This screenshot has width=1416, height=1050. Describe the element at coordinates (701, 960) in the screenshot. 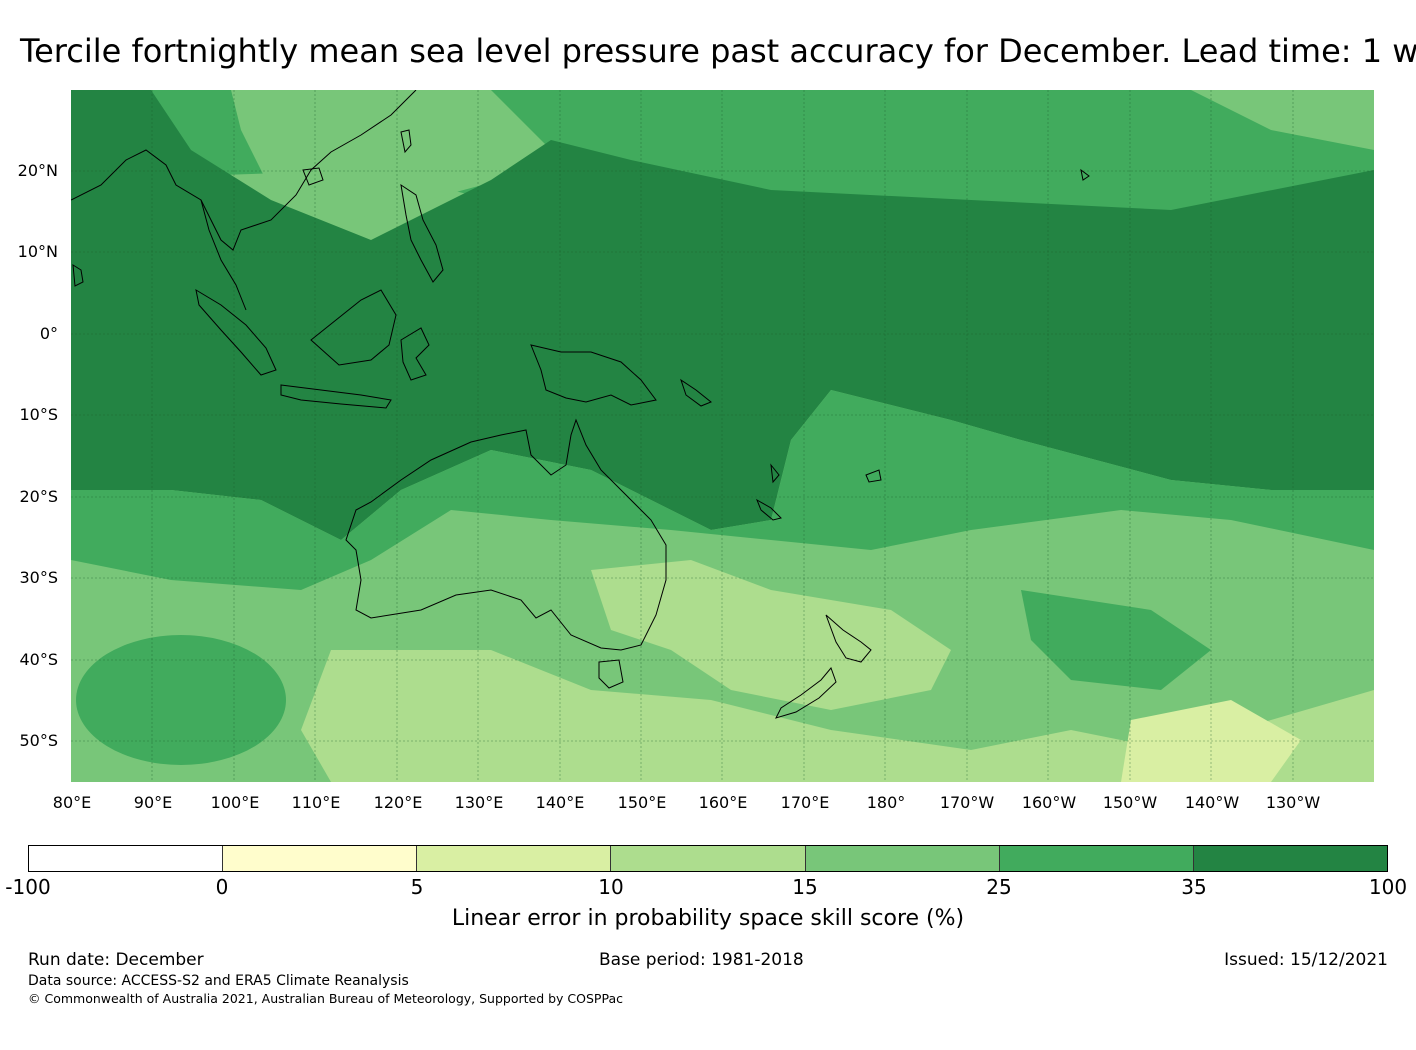

I see `base-period: Base period: 1981-2018` at that location.